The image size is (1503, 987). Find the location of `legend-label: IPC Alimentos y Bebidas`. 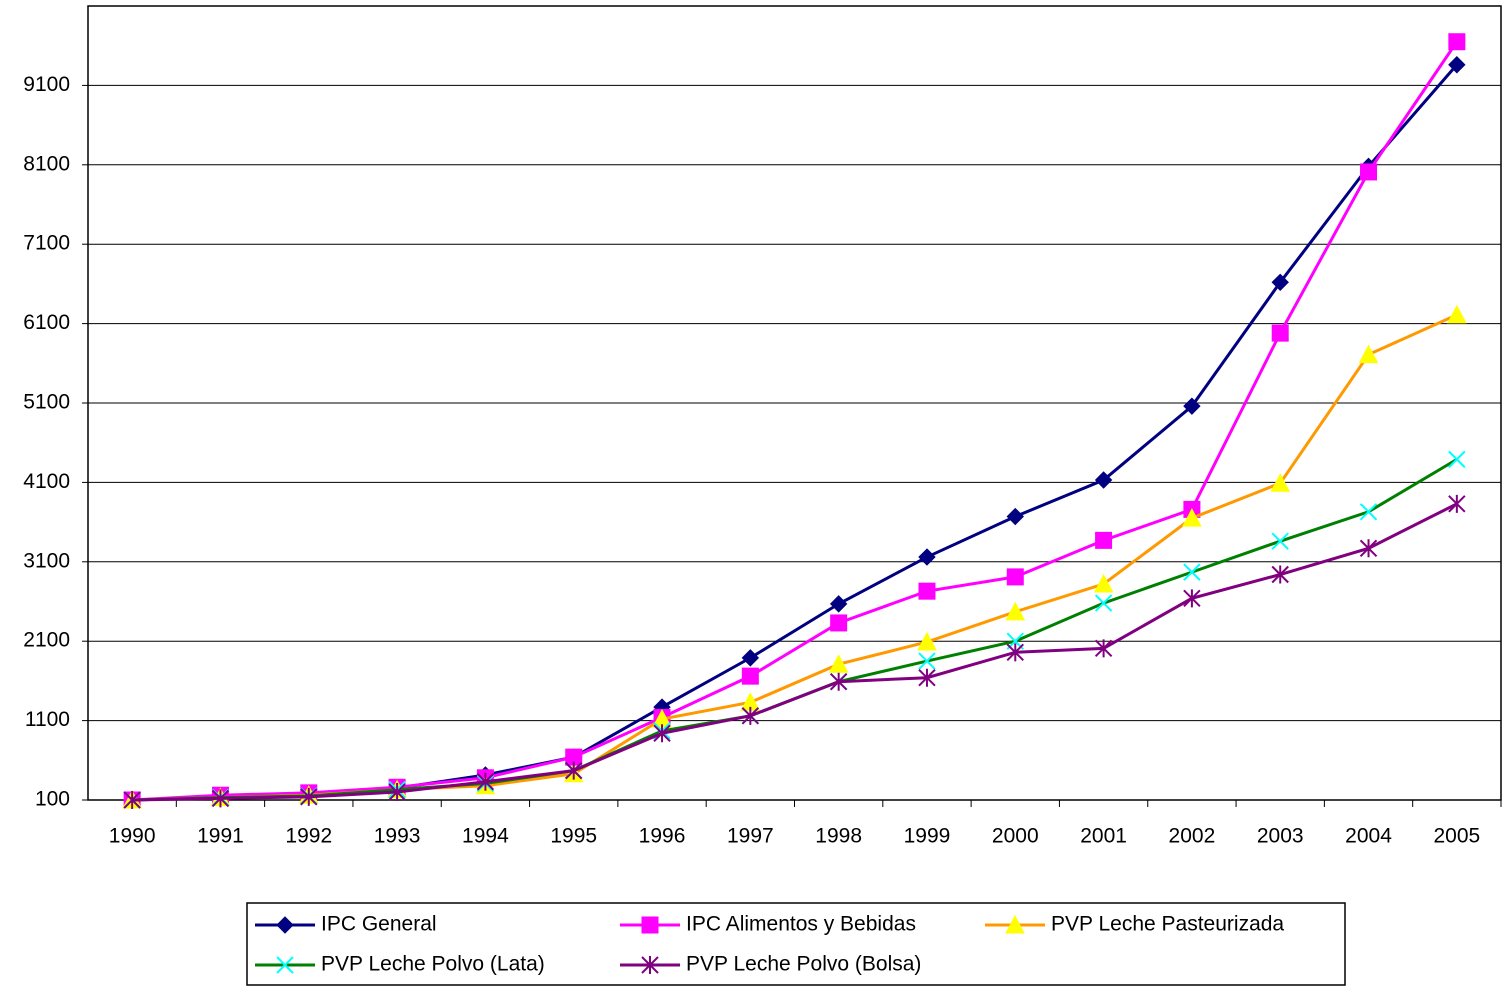

legend-label: IPC Alimentos y Bebidas is located at coordinates (801, 924).